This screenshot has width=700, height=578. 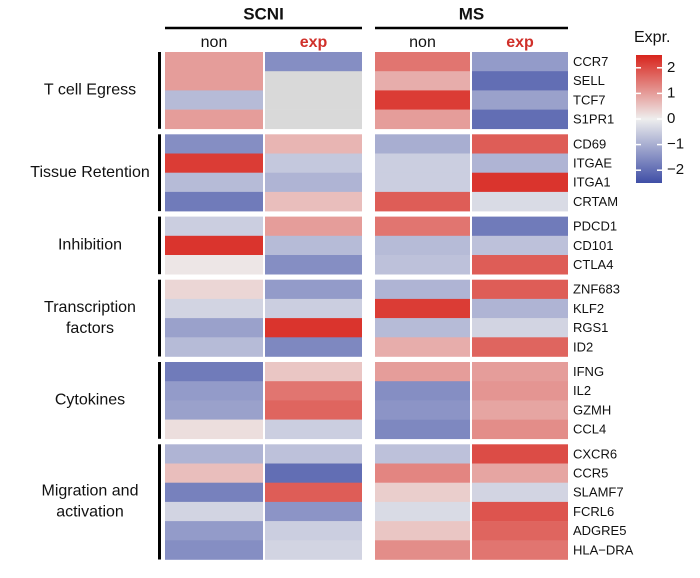 I want to click on group-label: Inhibition, so click(x=90, y=245).